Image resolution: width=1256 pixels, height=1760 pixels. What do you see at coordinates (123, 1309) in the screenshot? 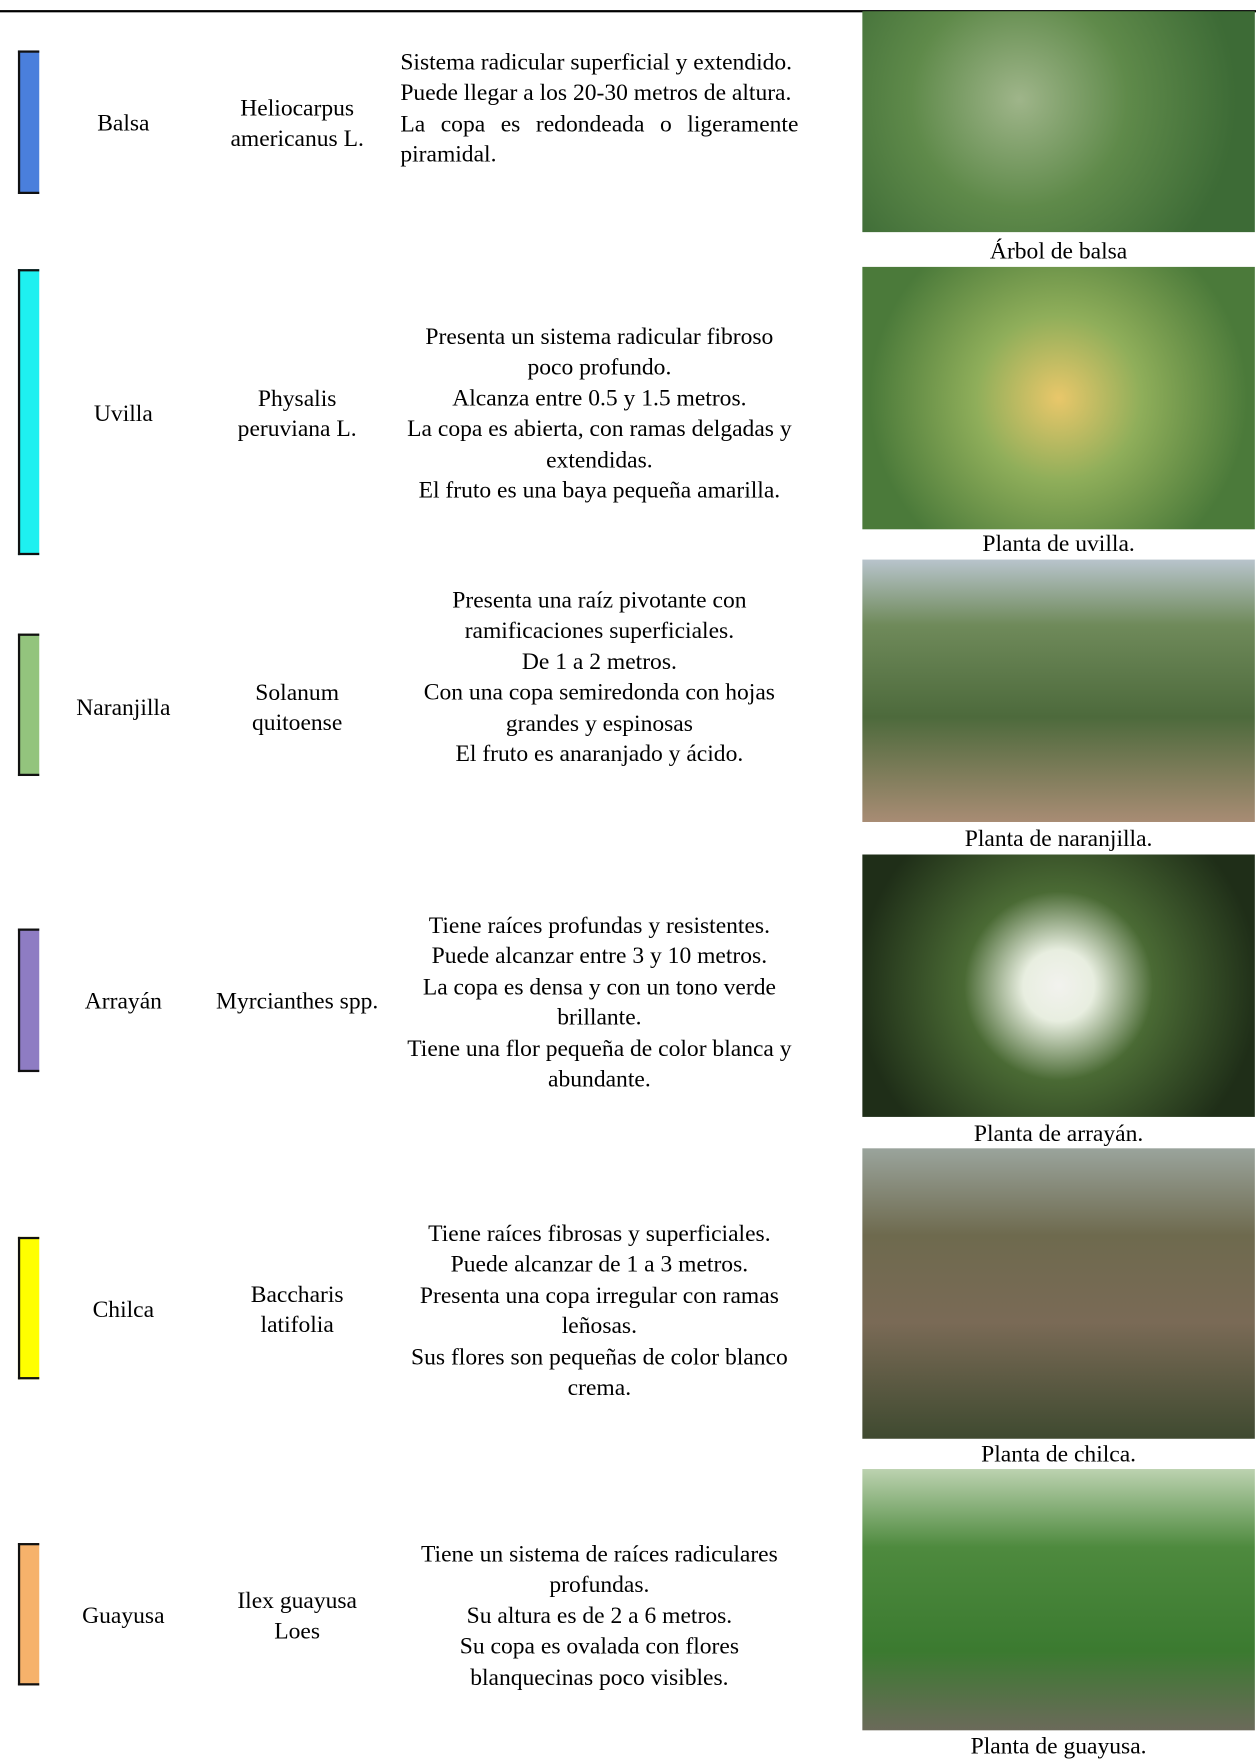
I see `common-name: Chilca` at bounding box center [123, 1309].